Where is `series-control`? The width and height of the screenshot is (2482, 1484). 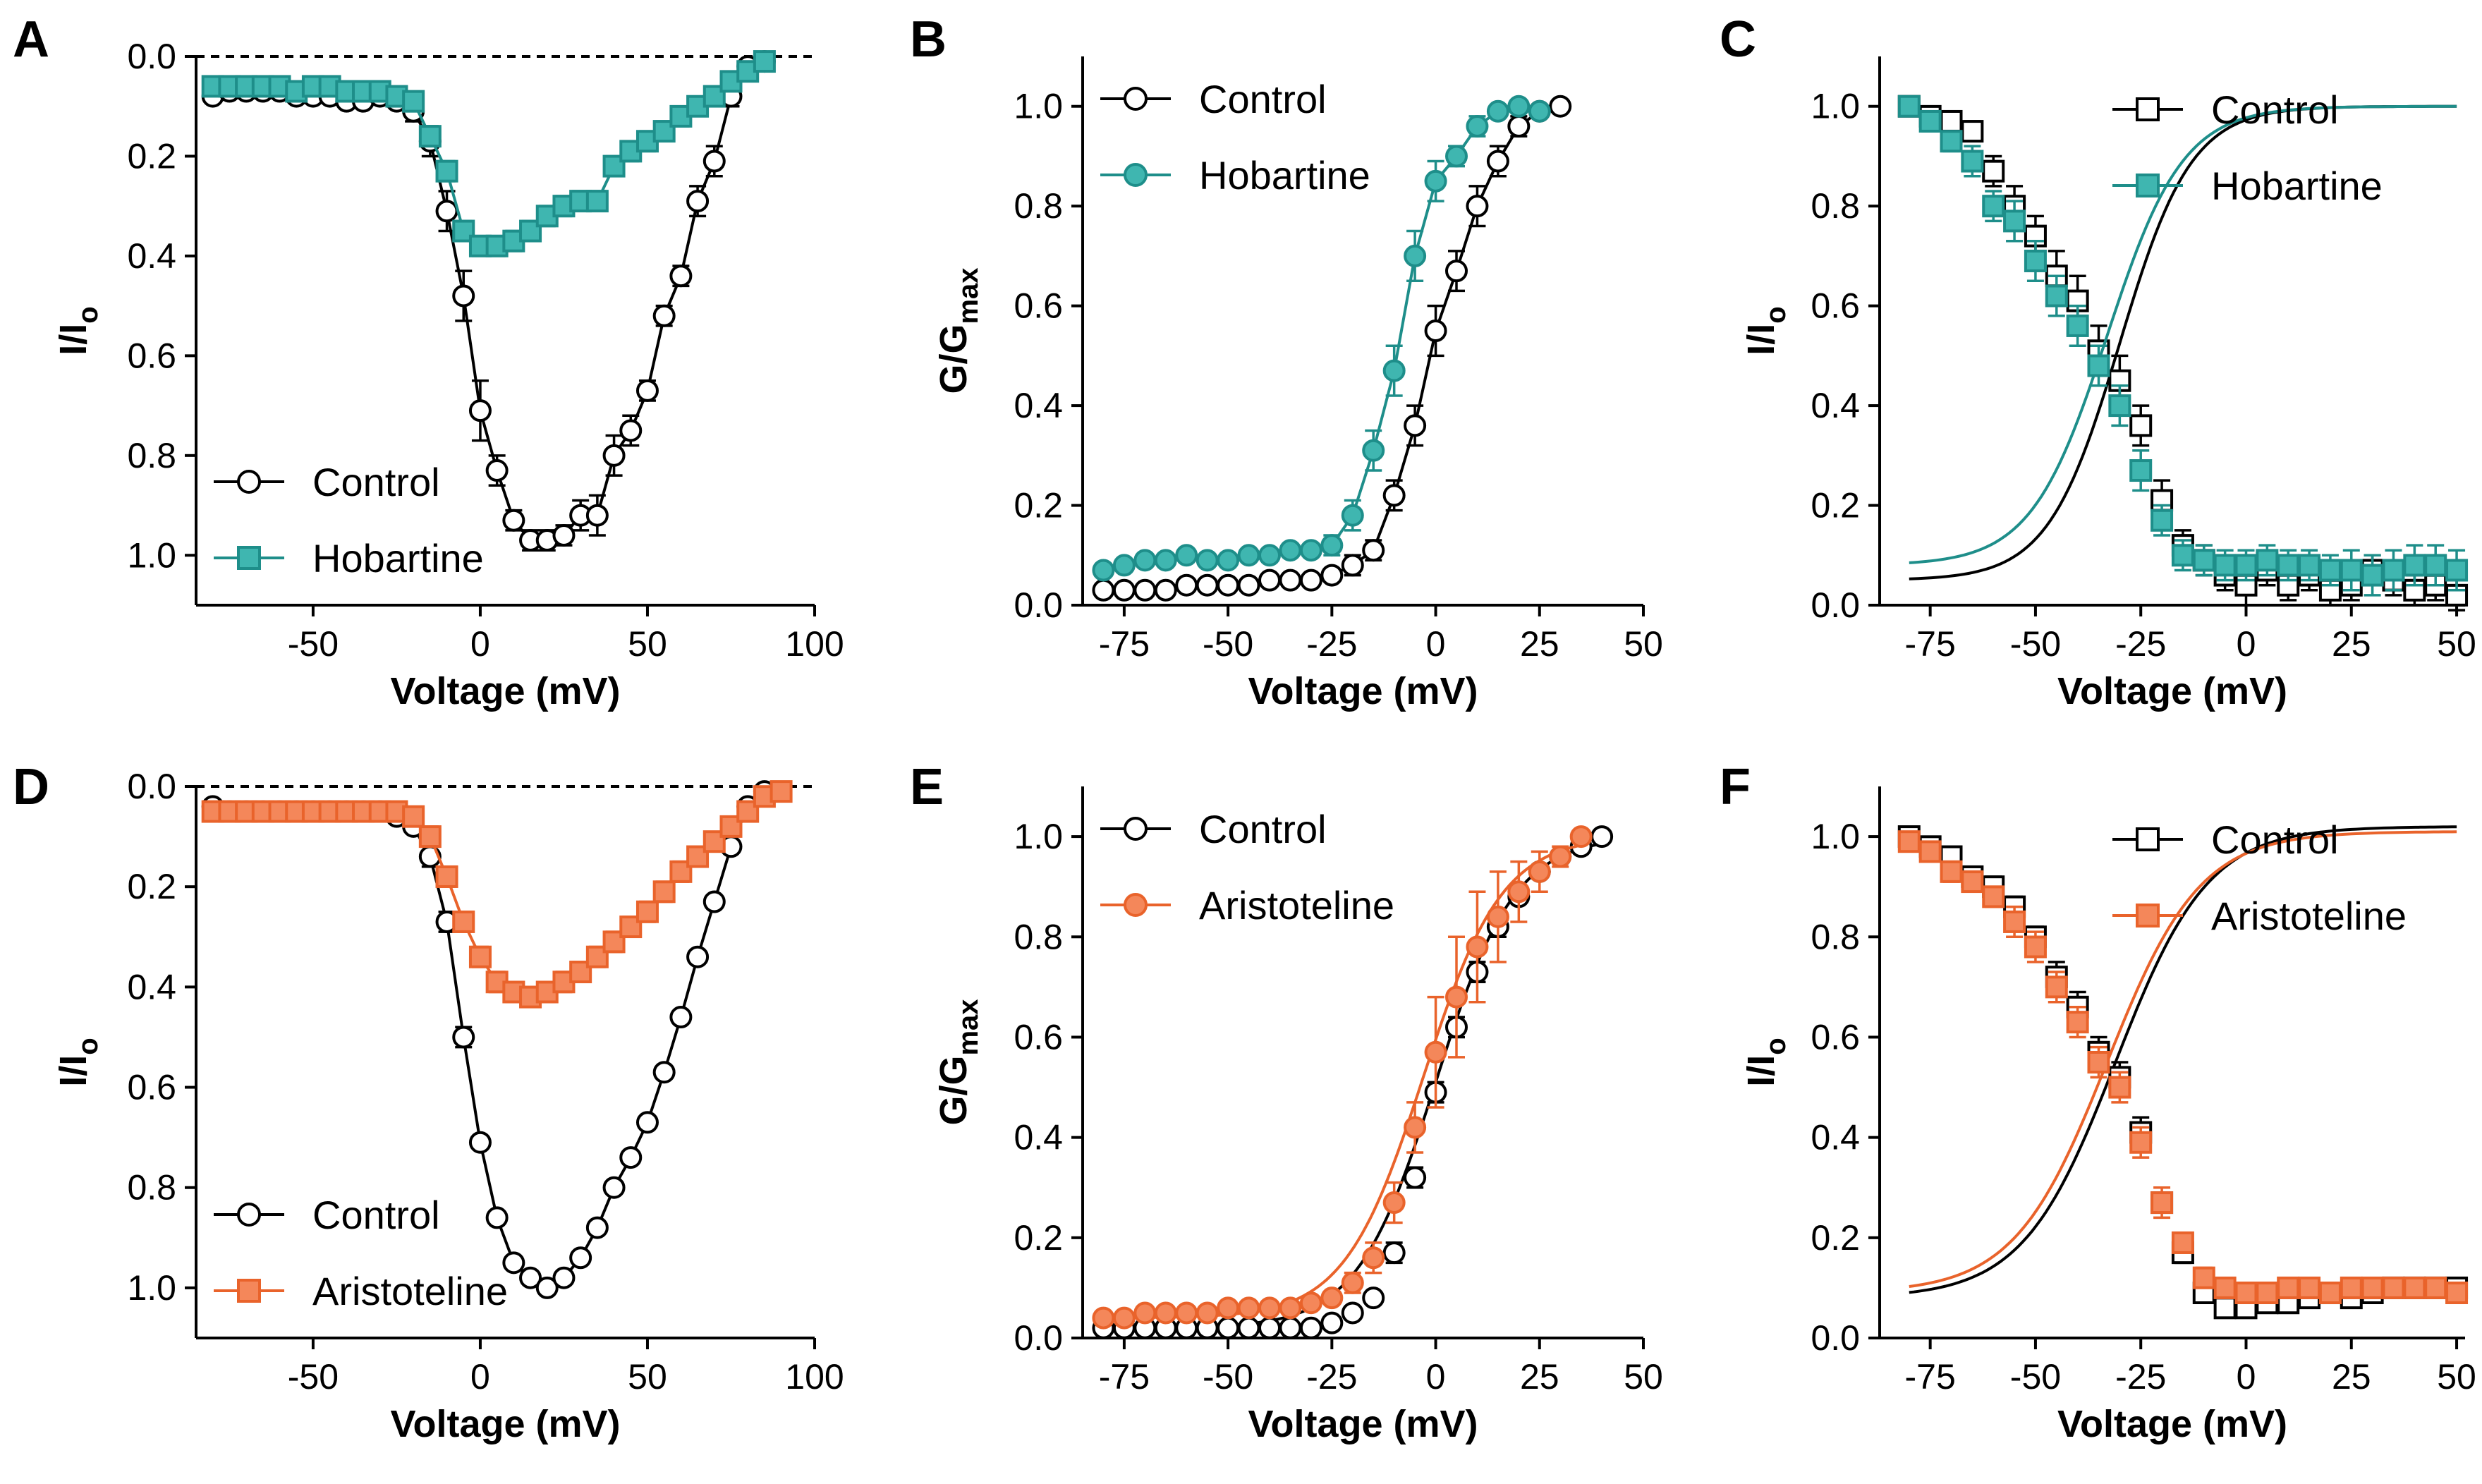
series-control is located at coordinates (1332, 348).